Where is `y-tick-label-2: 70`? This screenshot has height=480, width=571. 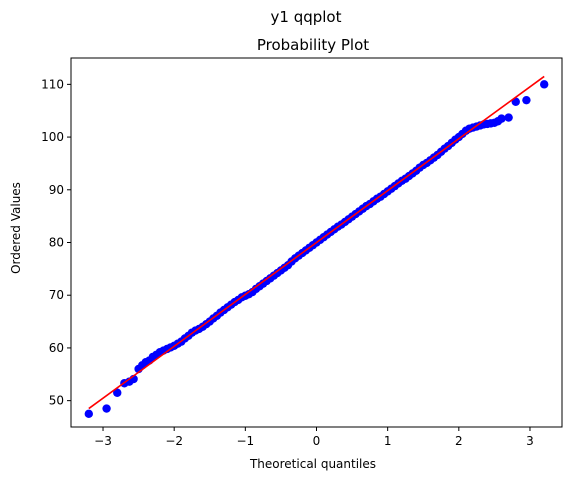 y-tick-label-2: 70 is located at coordinates (56, 295).